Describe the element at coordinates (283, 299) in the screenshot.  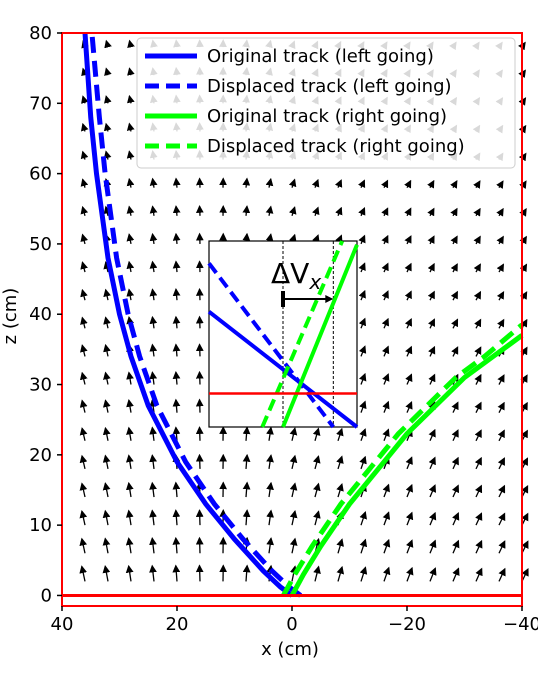
I see `inset-delta-bar` at that location.